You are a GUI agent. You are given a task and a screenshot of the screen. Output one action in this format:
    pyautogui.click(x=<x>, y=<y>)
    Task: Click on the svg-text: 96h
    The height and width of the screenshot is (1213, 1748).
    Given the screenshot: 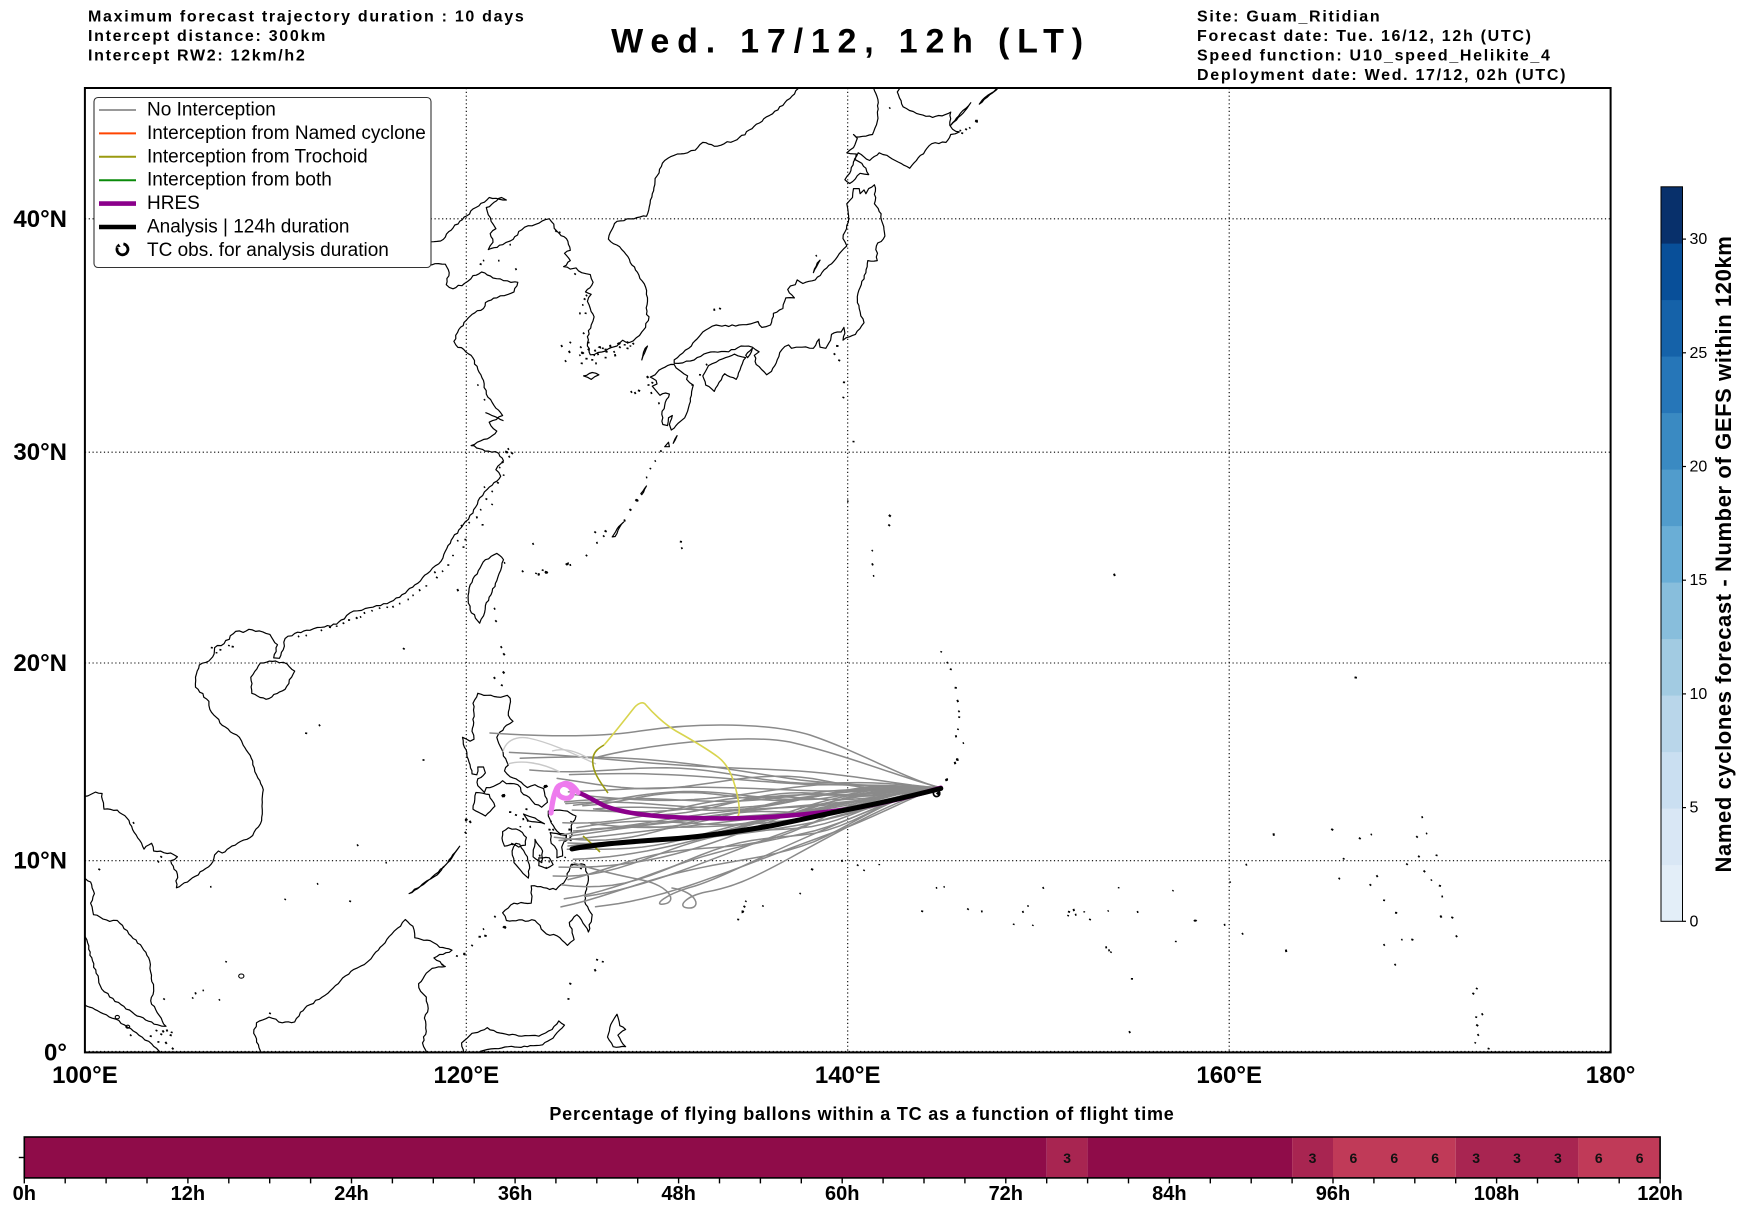 What is the action you would take?
    pyautogui.click(x=1333, y=1194)
    